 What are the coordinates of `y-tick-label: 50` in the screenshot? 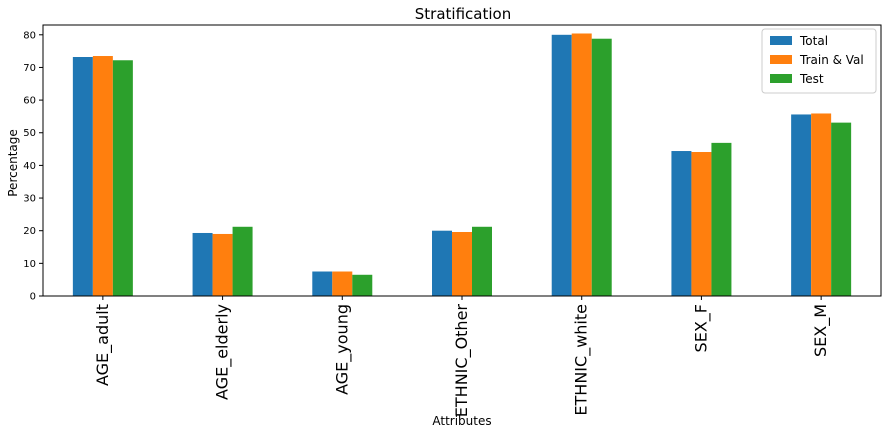 It's located at (29, 133).